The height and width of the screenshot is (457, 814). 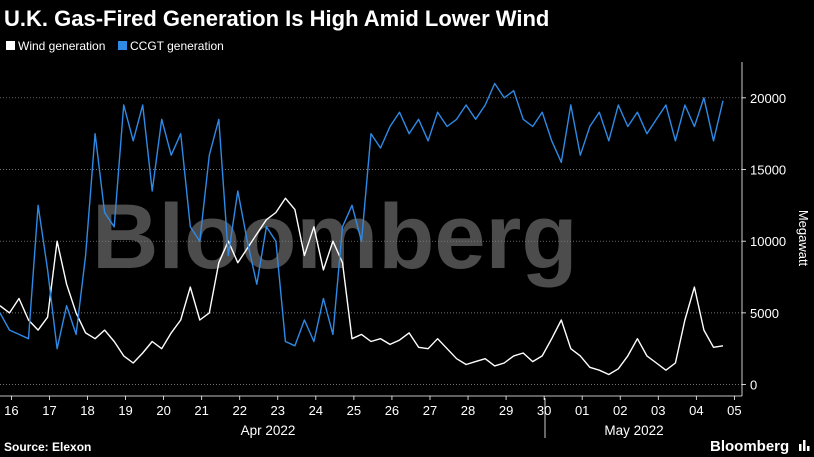 I want to click on watermark: Bloomberg, so click(x=335, y=237).